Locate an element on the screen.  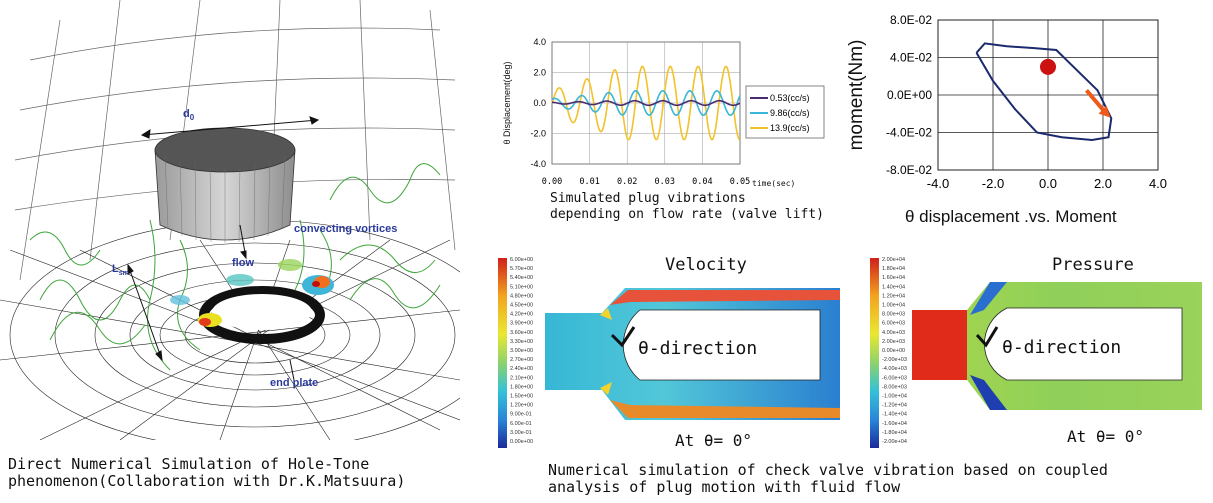
vortex-blobs is located at coordinates (252, 293).